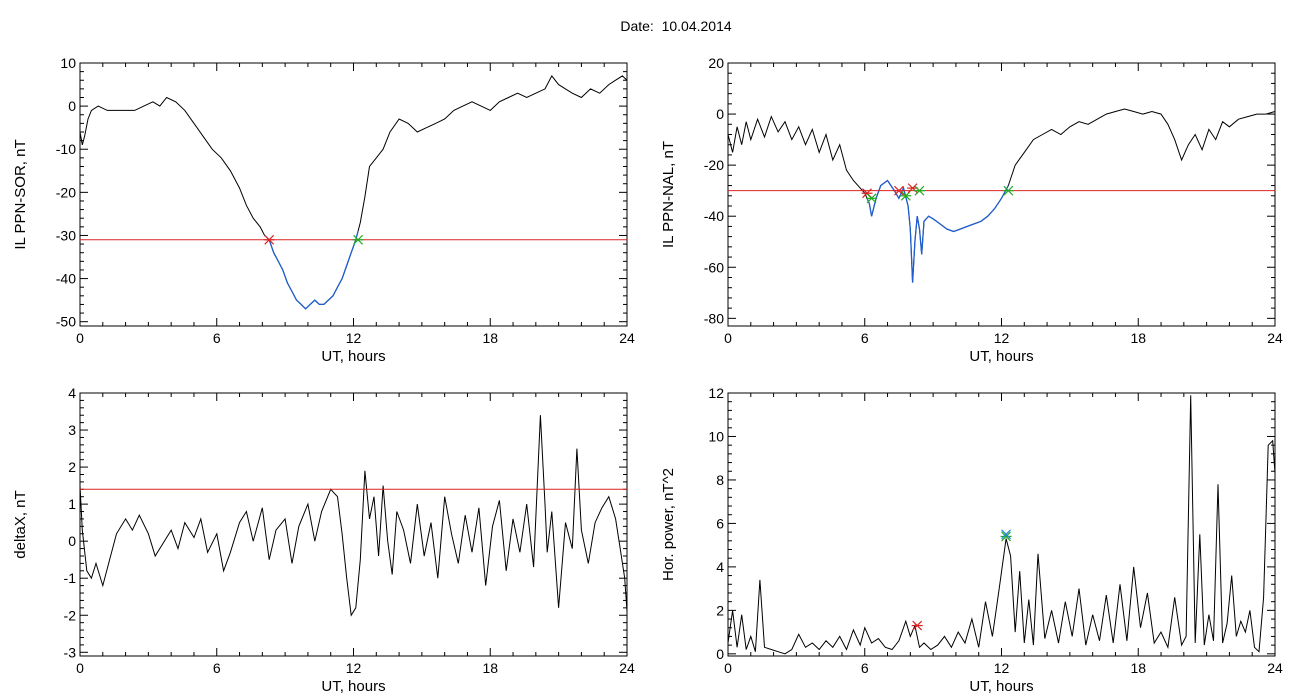 The width and height of the screenshot is (1300, 700). I want to click on y-tick-label: -2, so click(70, 615).